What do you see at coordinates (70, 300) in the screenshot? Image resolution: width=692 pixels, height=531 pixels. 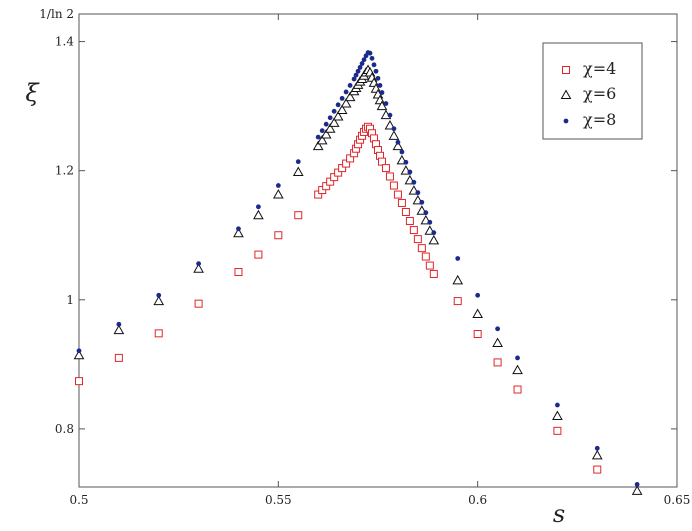 I see `y-tick-label: 1` at bounding box center [70, 300].